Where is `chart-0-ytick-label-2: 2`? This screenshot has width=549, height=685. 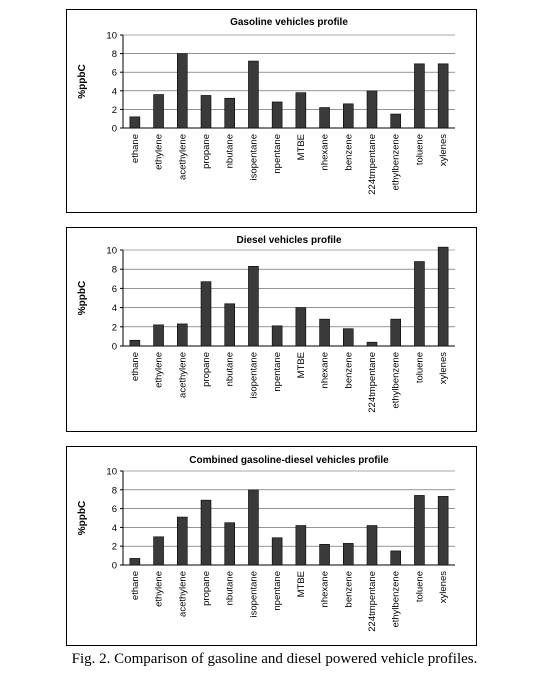 chart-0-ytick-label-2: 2 is located at coordinates (114, 110).